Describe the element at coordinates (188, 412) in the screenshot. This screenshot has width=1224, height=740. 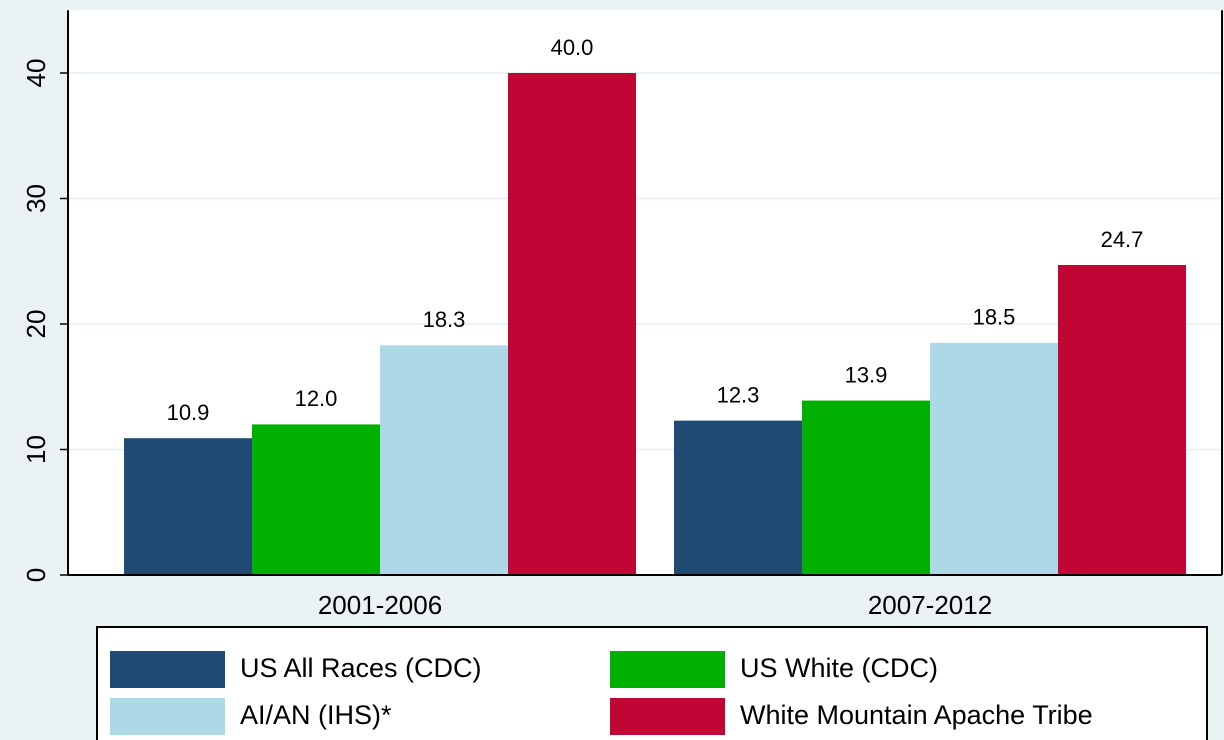
I see `value-label: 10.9` at that location.